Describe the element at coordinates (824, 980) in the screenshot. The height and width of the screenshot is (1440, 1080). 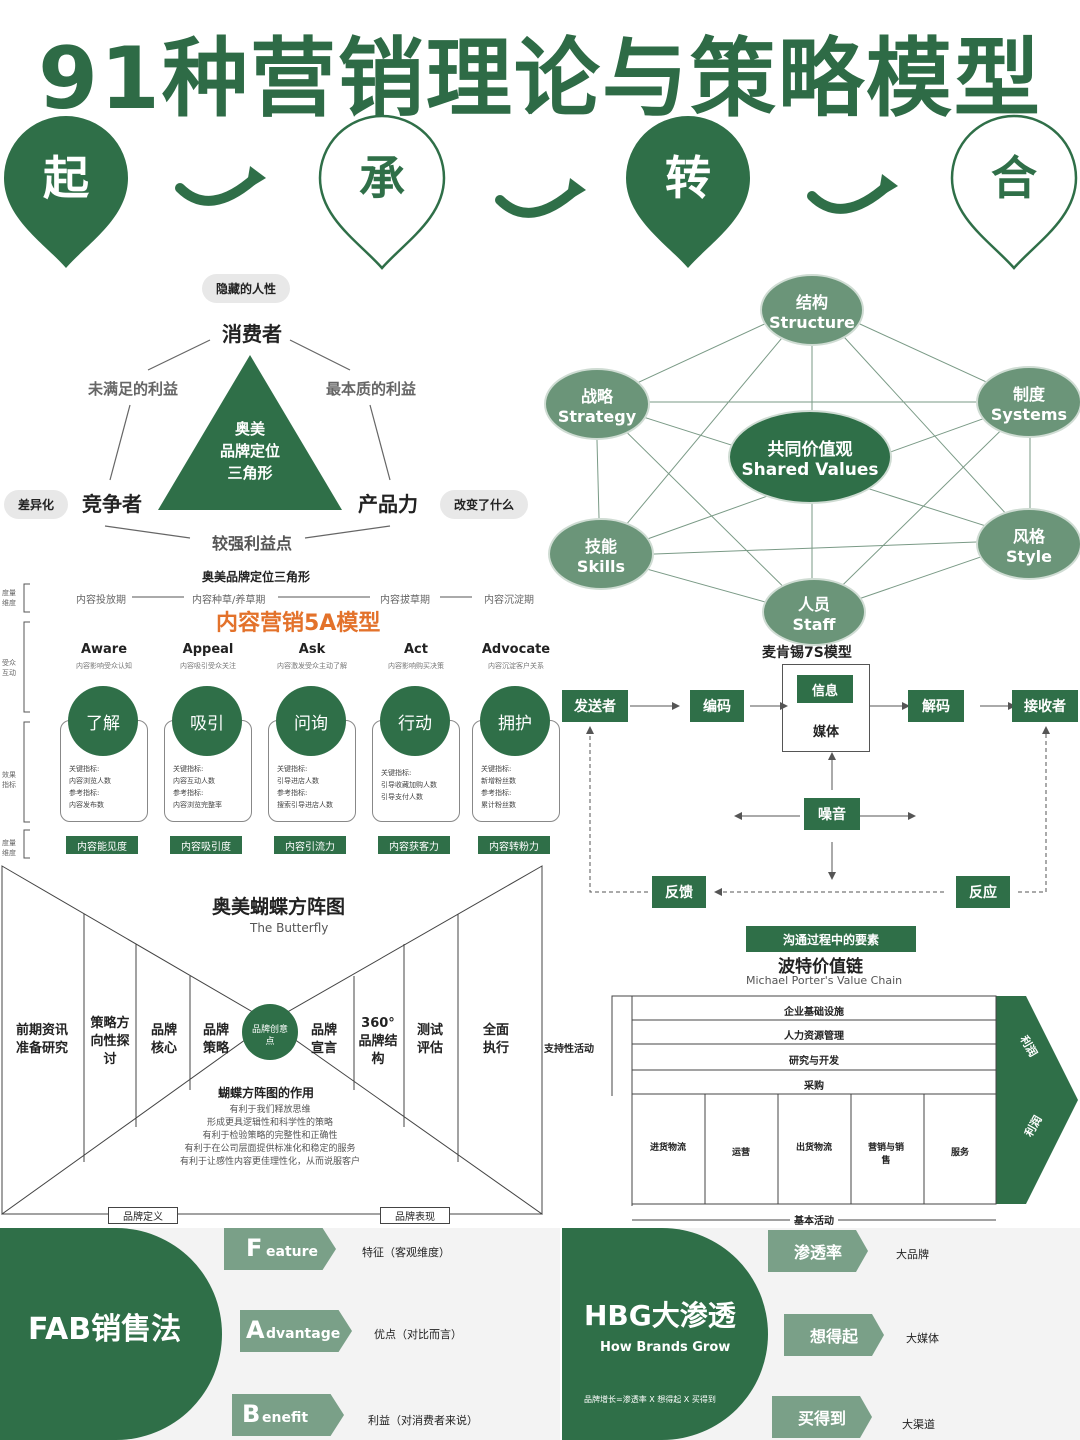
I see `porter-subtitle: Michael Porter's Value Chain` at that location.